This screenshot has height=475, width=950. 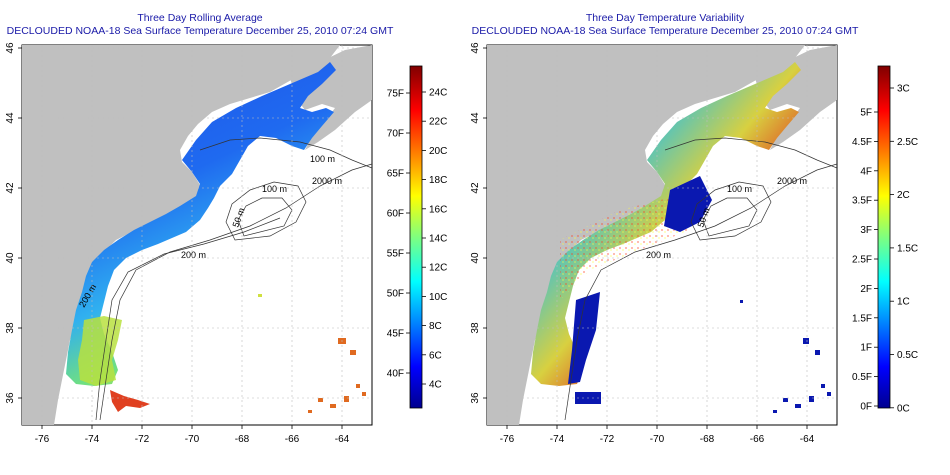 What do you see at coordinates (435, 326) in the screenshot?
I see `colorbar-label-c: 8C` at bounding box center [435, 326].